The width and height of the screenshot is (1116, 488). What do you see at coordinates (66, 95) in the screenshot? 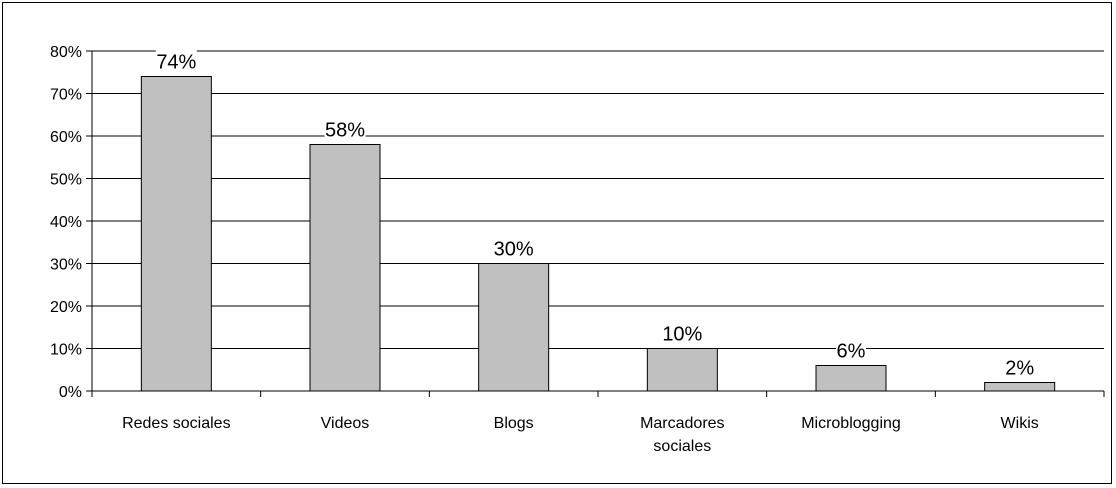
I see `y-tick-label: 70%` at bounding box center [66, 95].